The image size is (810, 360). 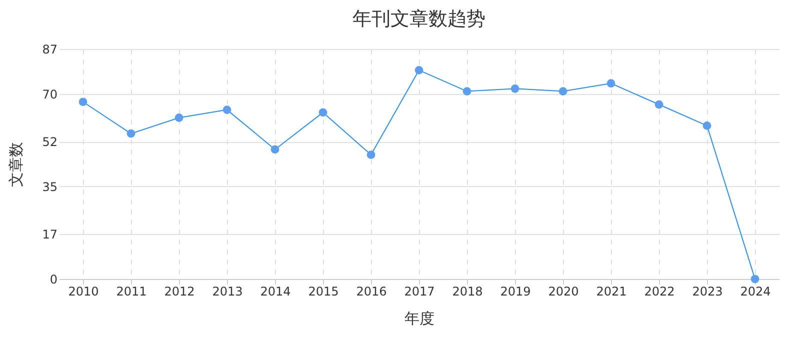 I want to click on y-tick-label: 70, so click(x=50, y=94).